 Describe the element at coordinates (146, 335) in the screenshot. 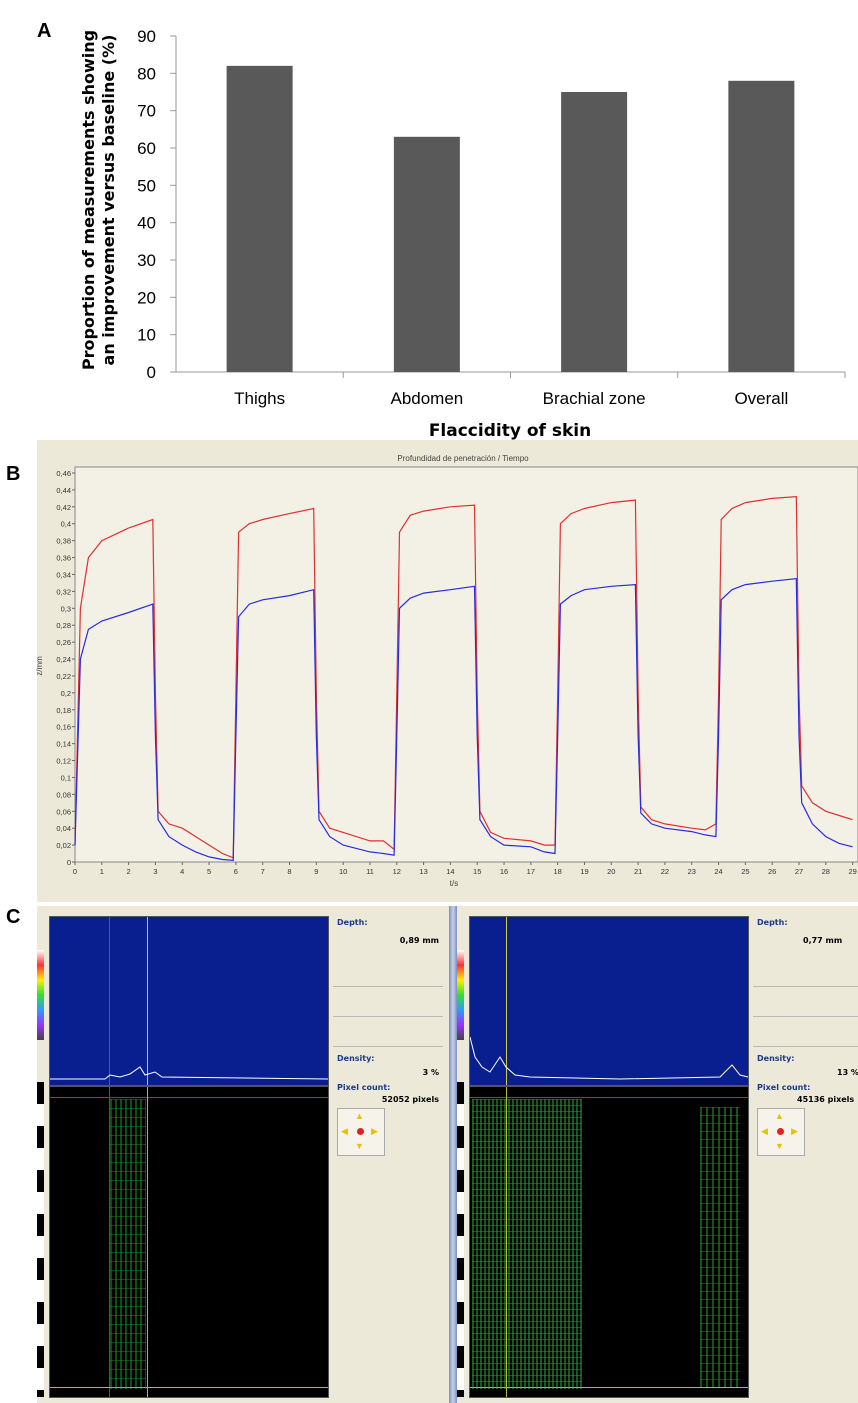

I see `y-tick-label: 10` at that location.